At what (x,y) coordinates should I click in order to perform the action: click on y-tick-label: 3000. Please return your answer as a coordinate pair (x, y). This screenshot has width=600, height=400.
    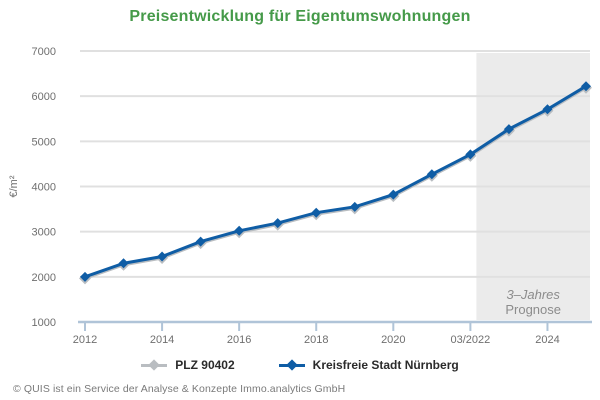
    Looking at the image, I should click on (44, 233).